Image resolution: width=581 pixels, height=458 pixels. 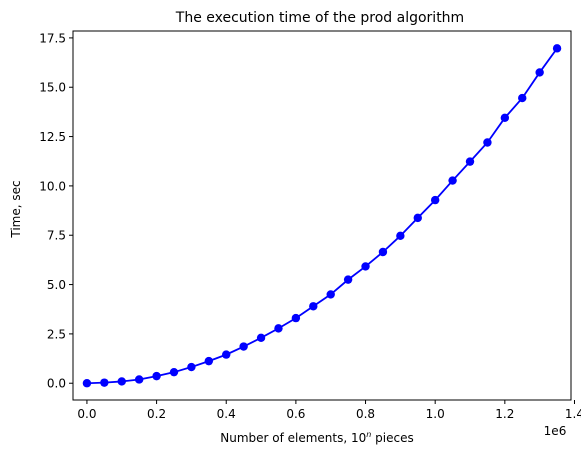 What do you see at coordinates (226, 414) in the screenshot?
I see `x-tick-label: 0.4` at bounding box center [226, 414].